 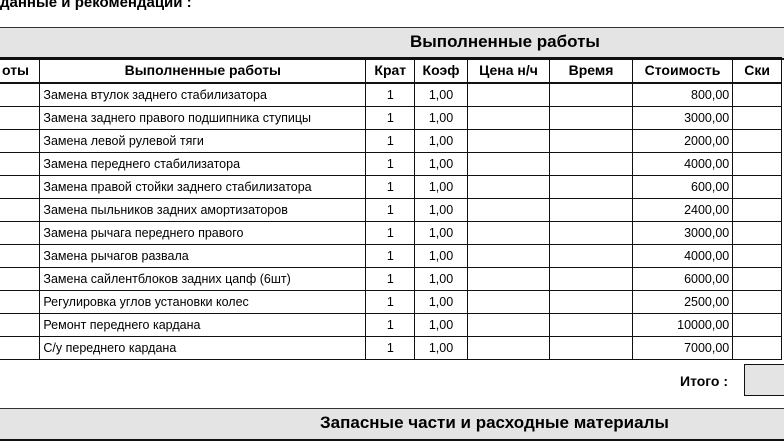 I want to click on cell-cost: 2000,00, so click(x=682, y=141).